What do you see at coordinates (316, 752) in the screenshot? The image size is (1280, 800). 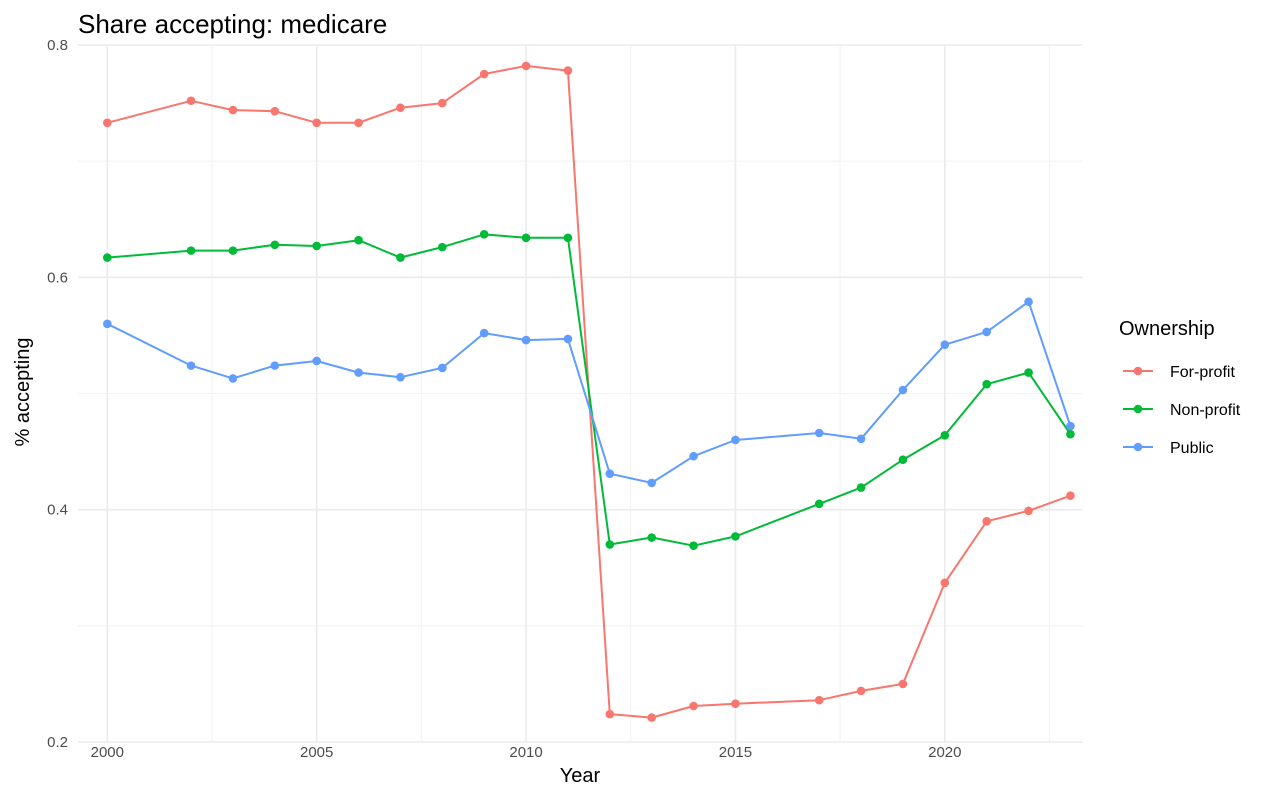 I see `x-tick-label: 2005` at bounding box center [316, 752].